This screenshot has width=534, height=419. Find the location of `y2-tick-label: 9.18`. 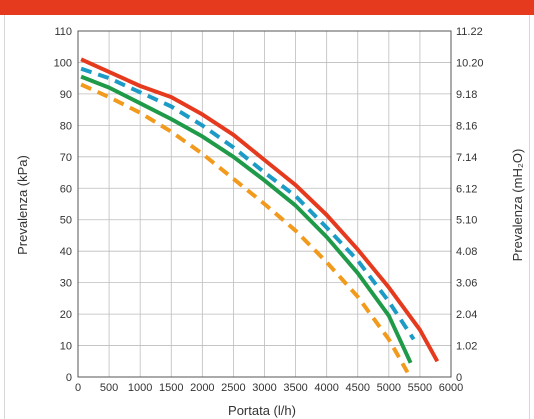

y2-tick-label: 9.18 is located at coordinates (466, 95).